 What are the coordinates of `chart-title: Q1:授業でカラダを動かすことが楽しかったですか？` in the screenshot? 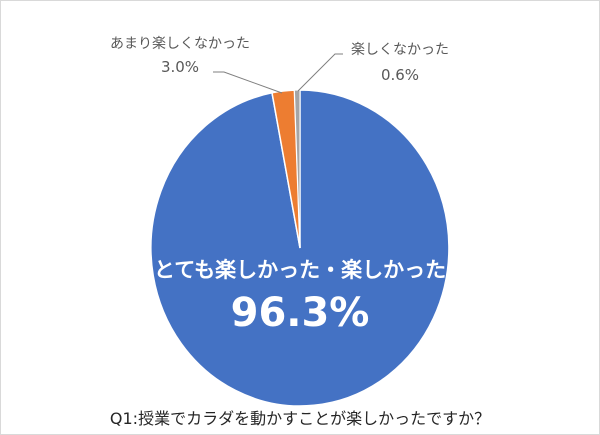 It's located at (300, 418).